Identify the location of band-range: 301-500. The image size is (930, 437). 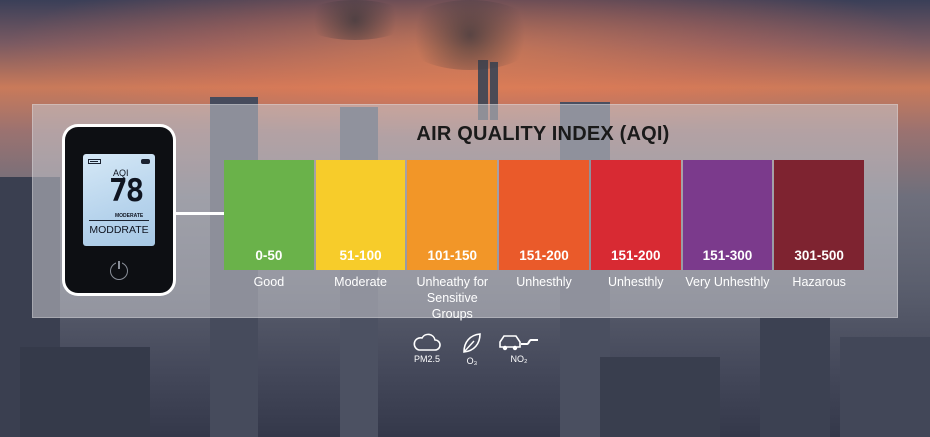
(819, 255).